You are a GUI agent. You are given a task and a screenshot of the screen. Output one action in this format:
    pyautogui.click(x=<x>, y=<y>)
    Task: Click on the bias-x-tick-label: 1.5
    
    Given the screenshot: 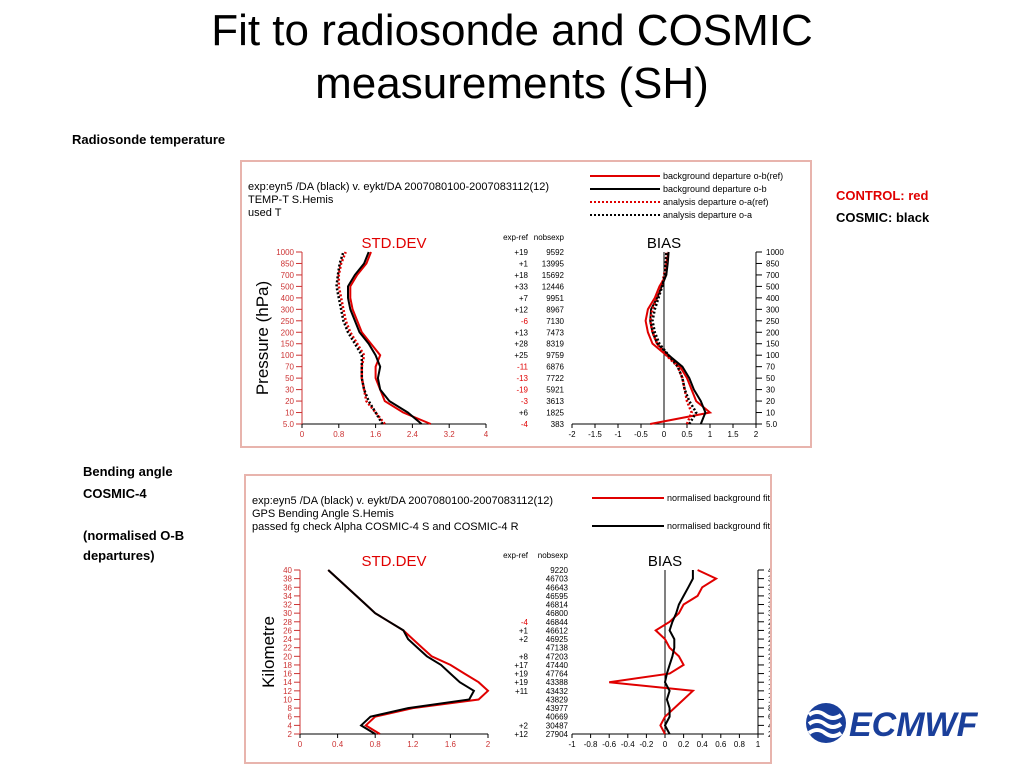 What is the action you would take?
    pyautogui.click(x=733, y=434)
    